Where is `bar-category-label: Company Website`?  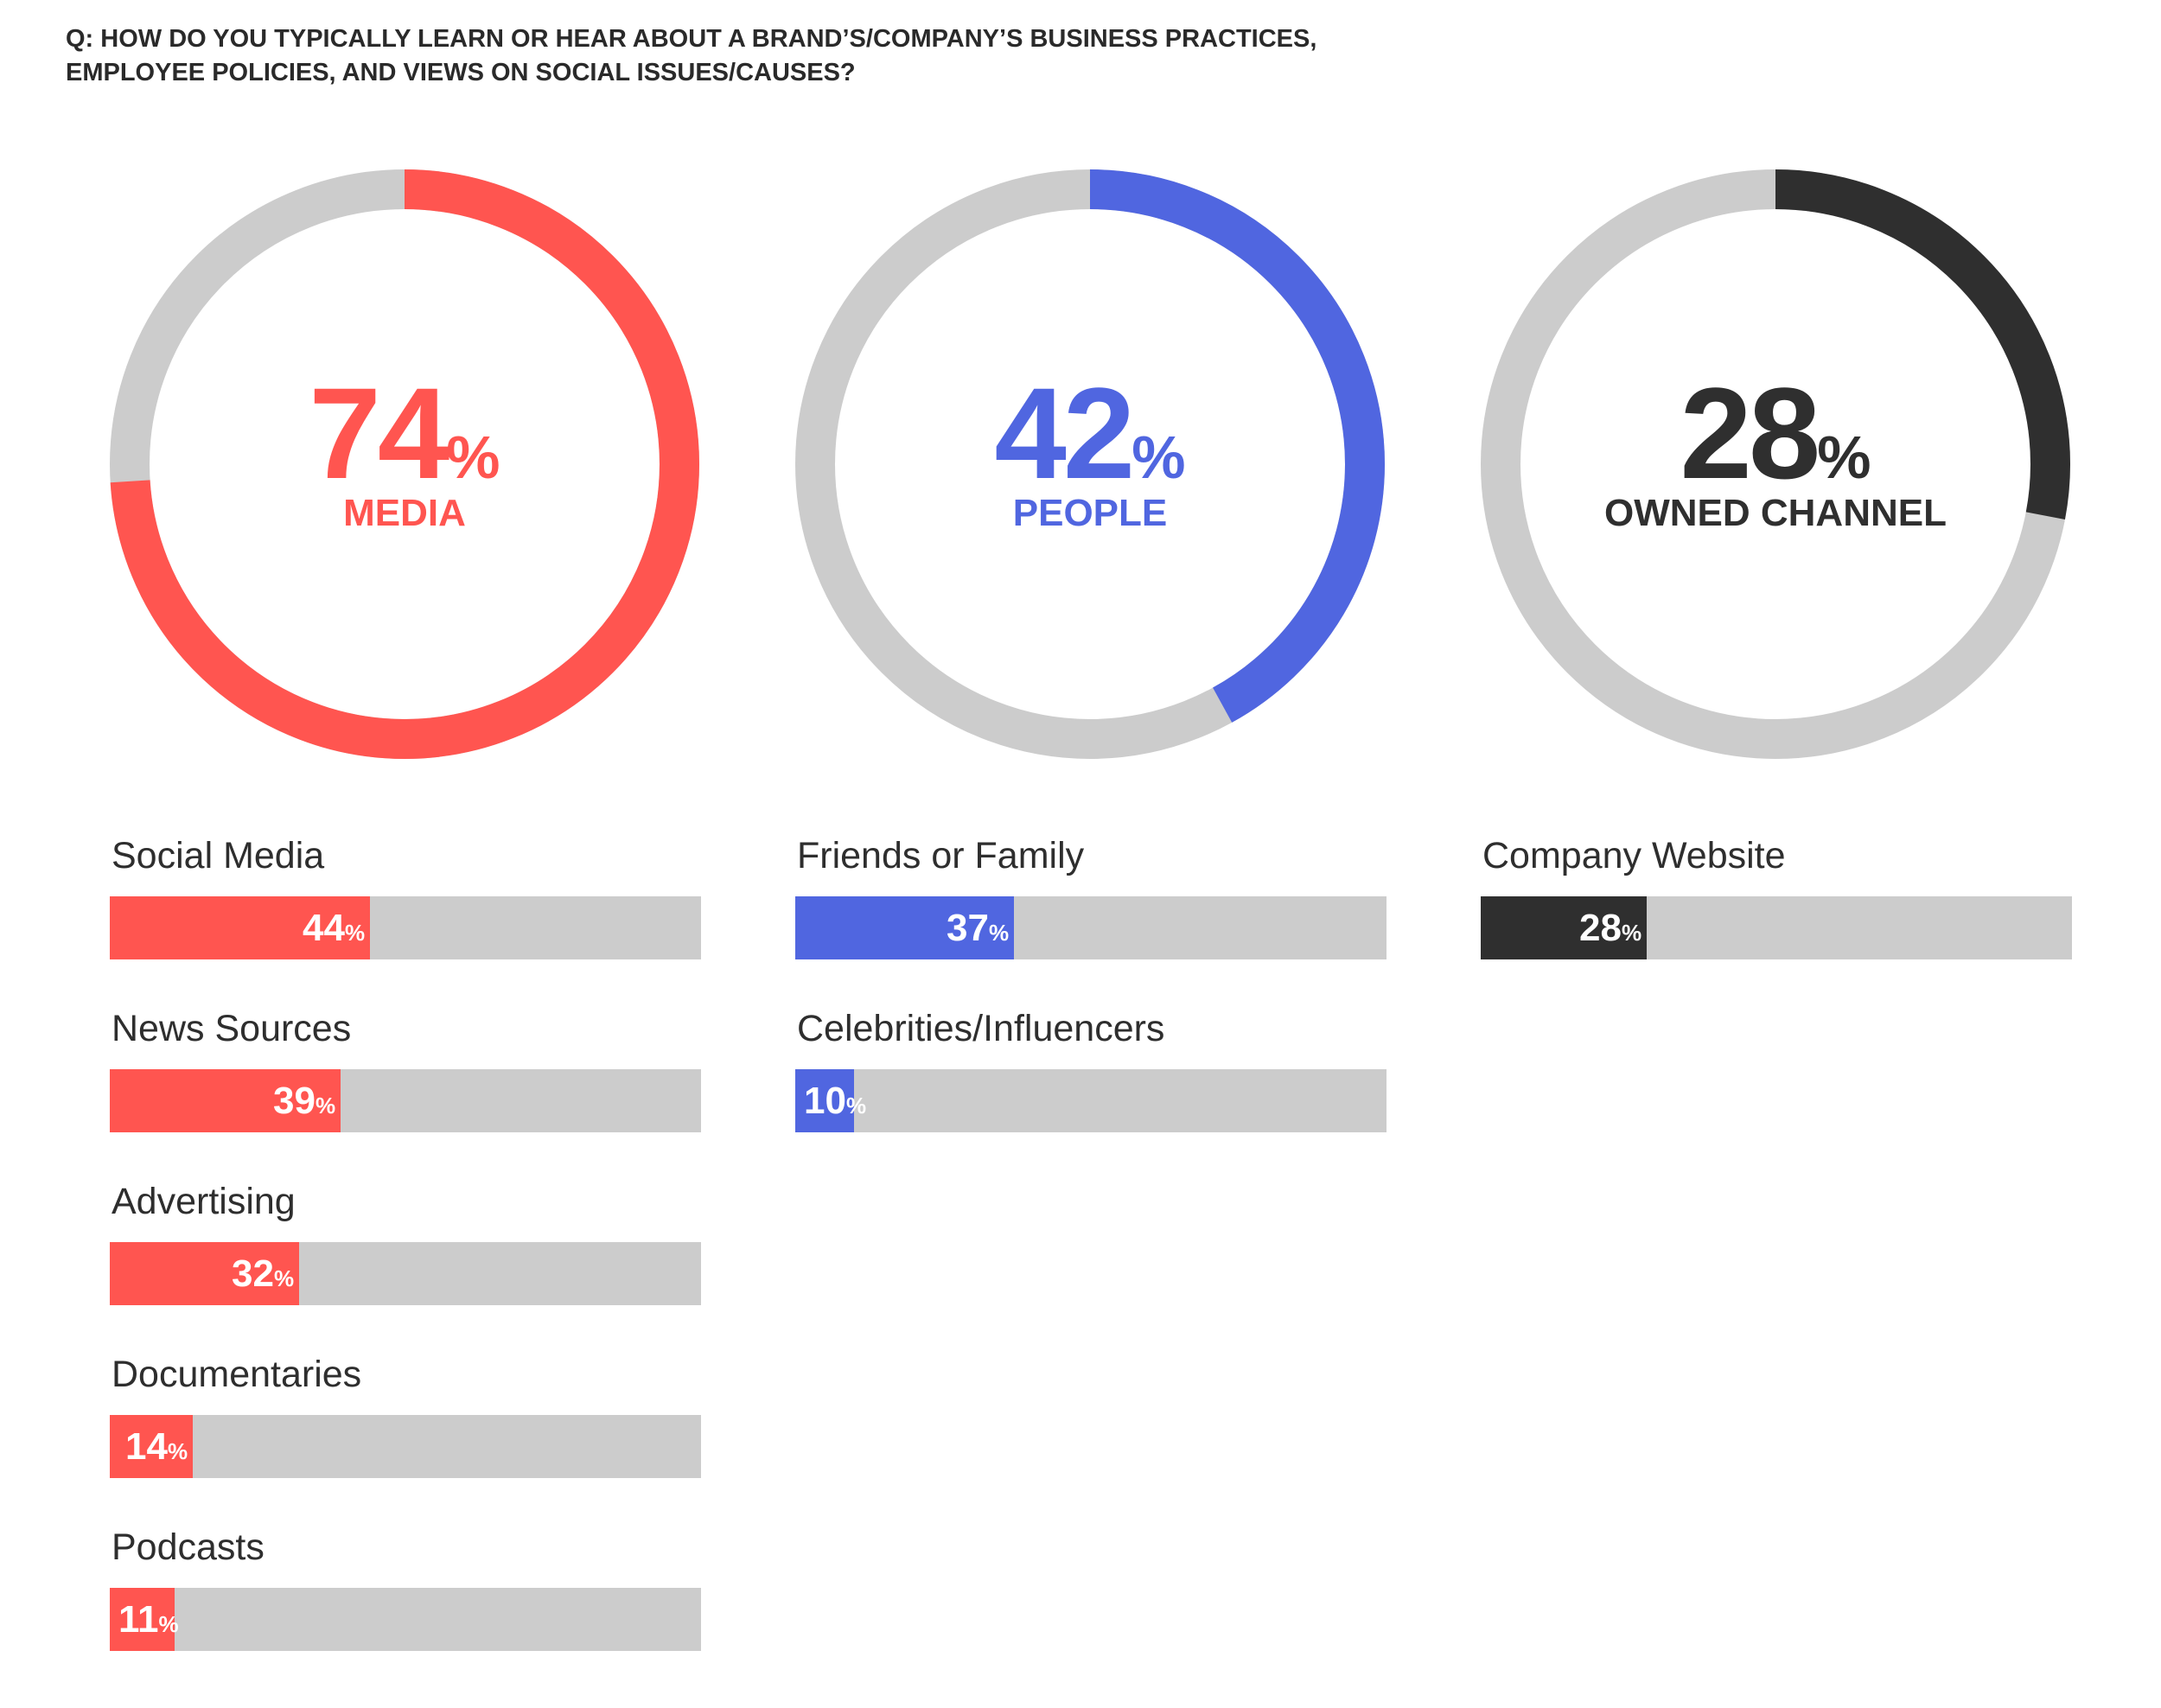 bar-category-label: Company Website is located at coordinates (1634, 855).